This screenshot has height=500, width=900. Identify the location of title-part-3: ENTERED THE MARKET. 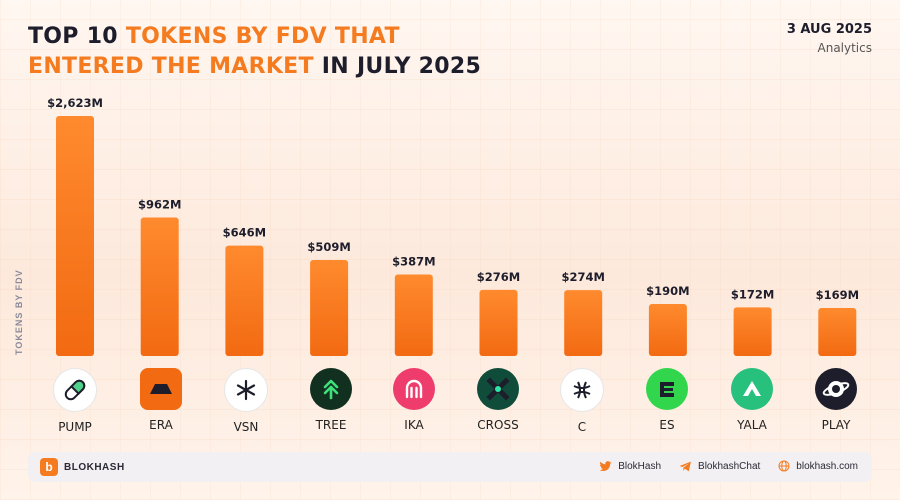
(171, 66).